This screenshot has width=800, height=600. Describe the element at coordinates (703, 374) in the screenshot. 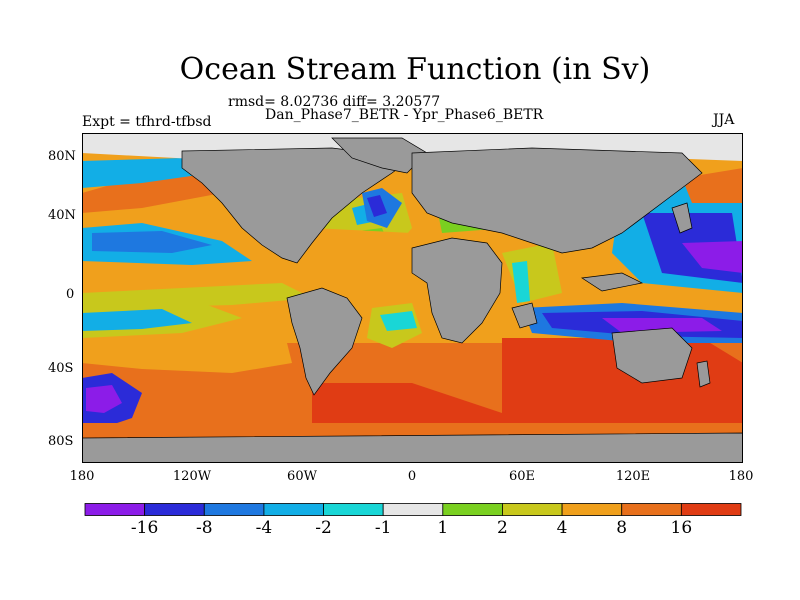

I see `new-zealand` at that location.